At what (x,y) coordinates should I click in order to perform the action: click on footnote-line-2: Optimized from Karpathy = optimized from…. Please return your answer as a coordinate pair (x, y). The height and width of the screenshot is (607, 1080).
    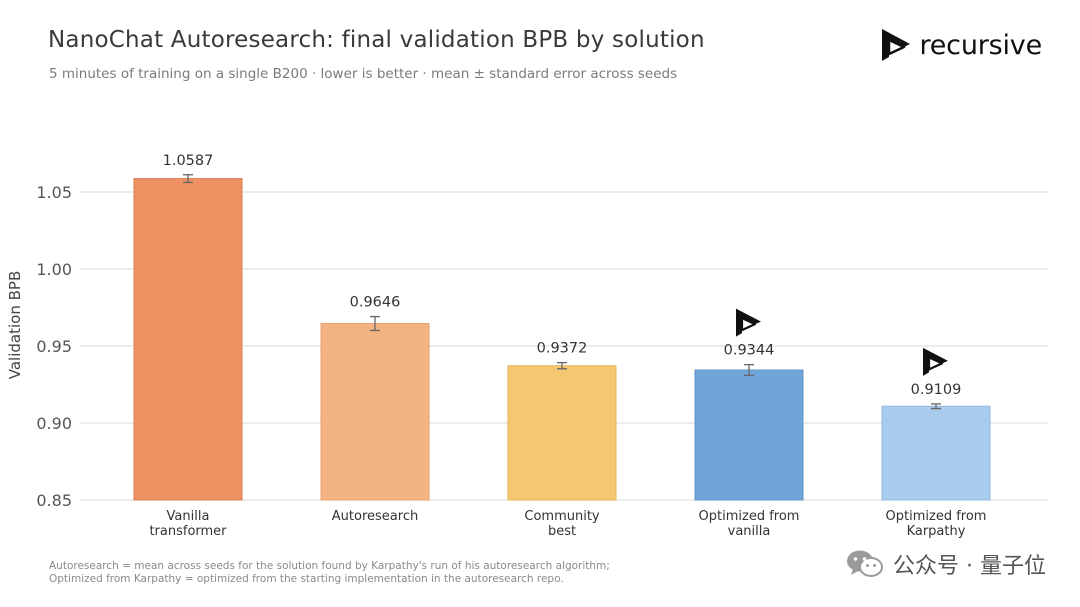
    Looking at the image, I should click on (306, 579).